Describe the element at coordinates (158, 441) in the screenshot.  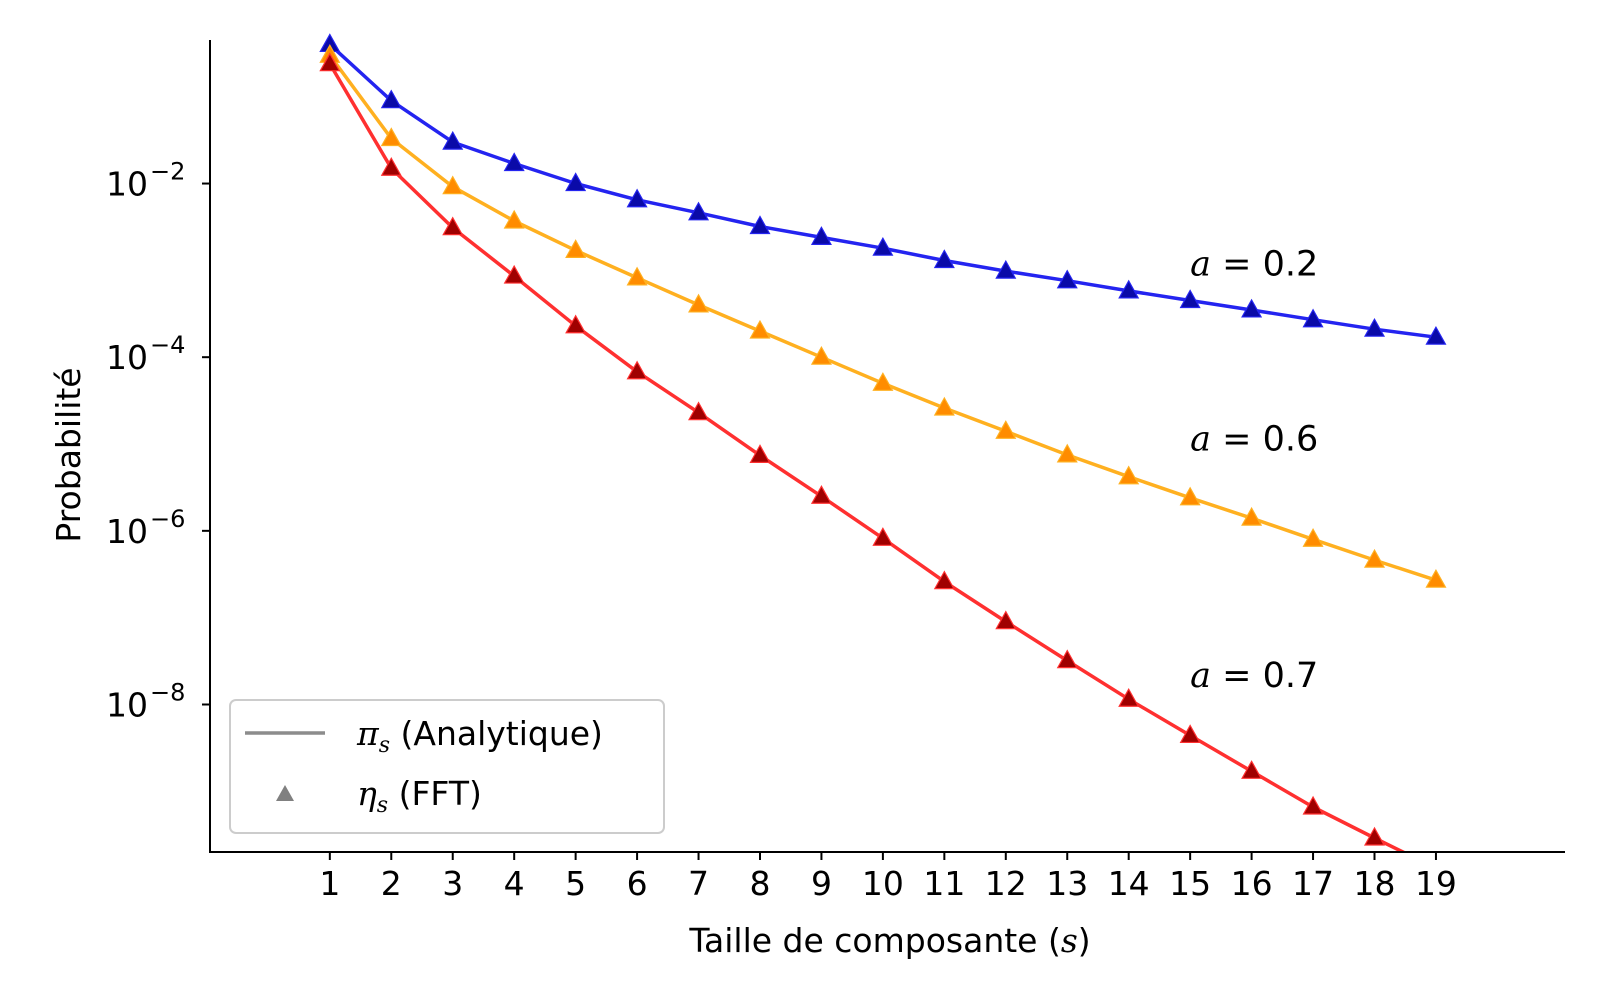
I see `y-ticks: 10⁻² 10⁻⁴ 10⁻⁶ 10⁻⁸` at that location.